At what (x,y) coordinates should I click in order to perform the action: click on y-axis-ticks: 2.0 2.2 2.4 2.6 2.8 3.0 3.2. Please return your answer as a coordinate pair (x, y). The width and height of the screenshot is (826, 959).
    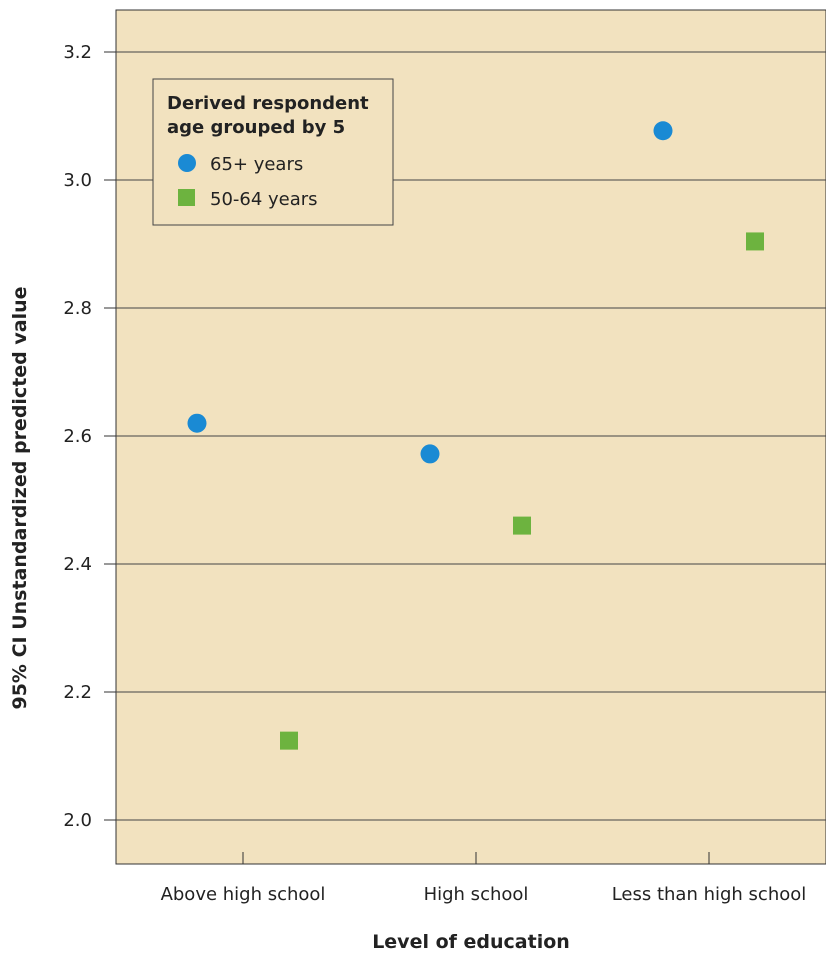
    Looking at the image, I should click on (89, 436).